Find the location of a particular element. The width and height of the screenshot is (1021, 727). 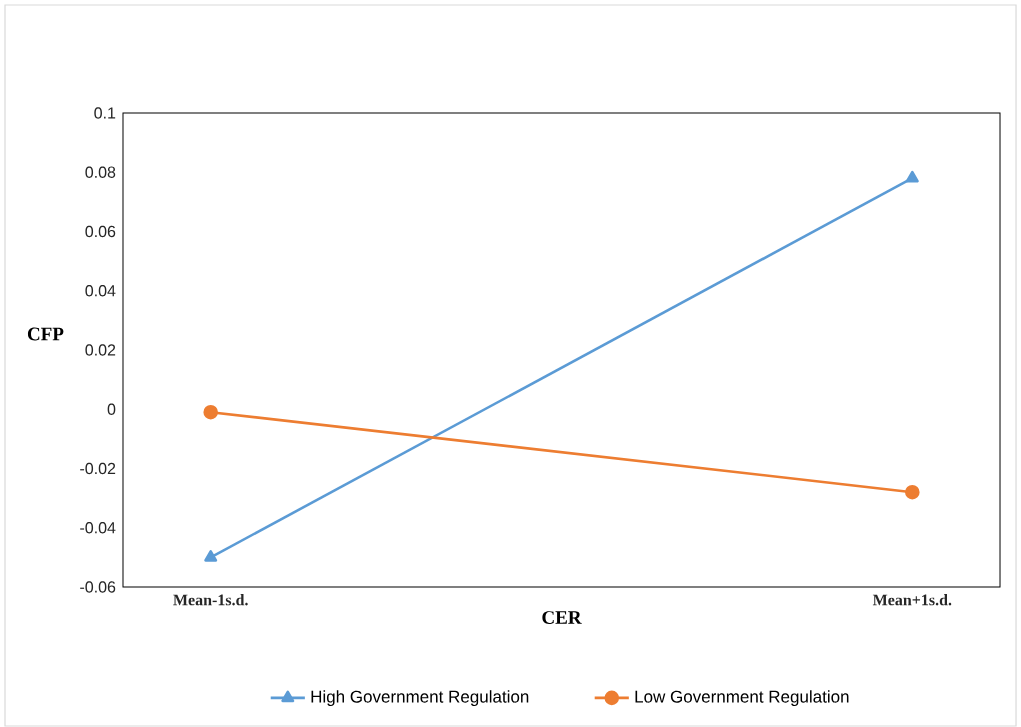

x-tick-label: Mean+1s.d. is located at coordinates (912, 600).